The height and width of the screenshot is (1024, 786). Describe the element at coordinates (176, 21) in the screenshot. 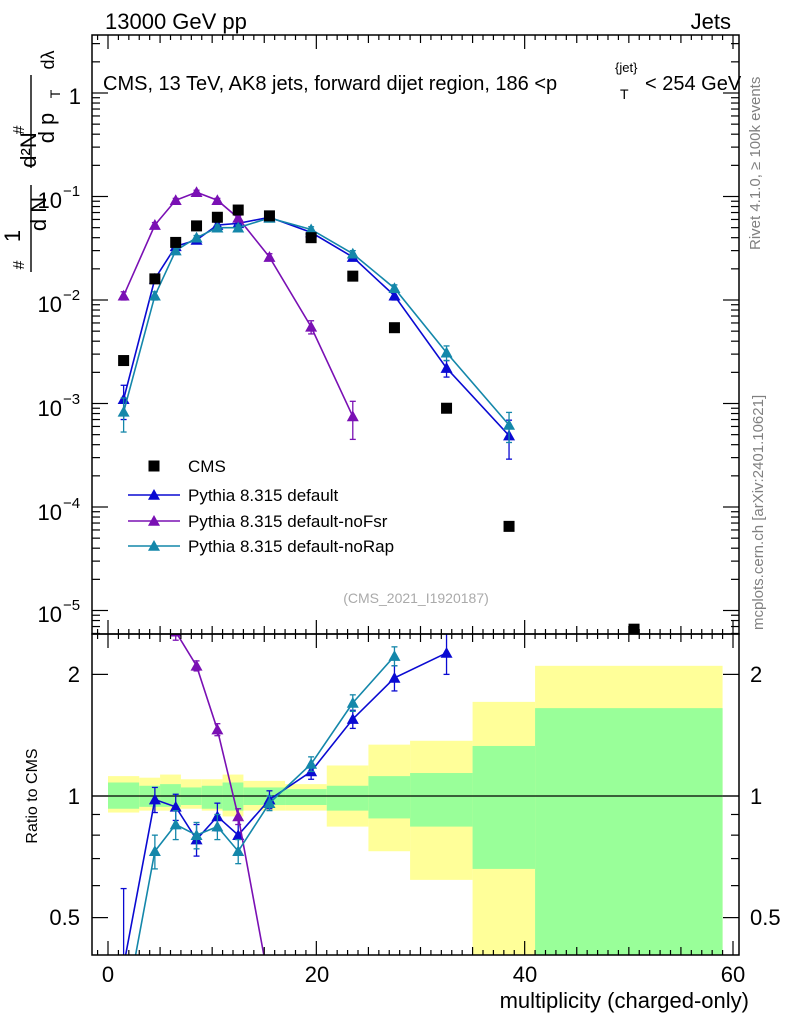

I see `header-left: 13000 GeV pp` at that location.